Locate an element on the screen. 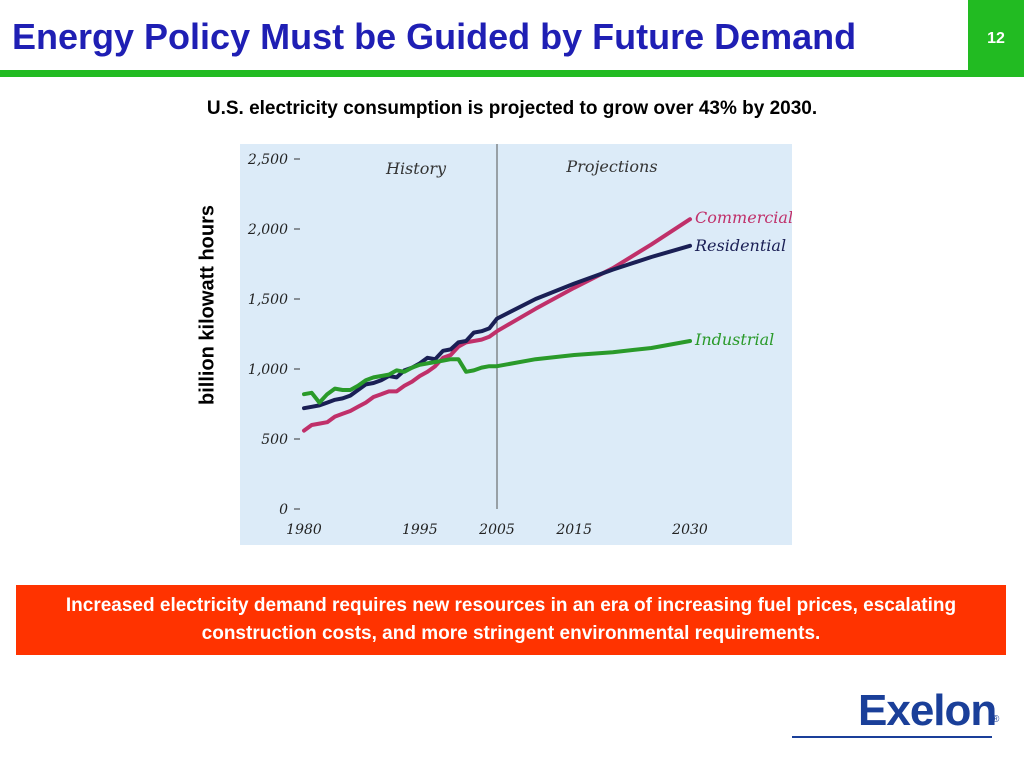 This screenshot has width=1024, height=768. y-axis-label: billion kilowatt hours is located at coordinates (207, 305).